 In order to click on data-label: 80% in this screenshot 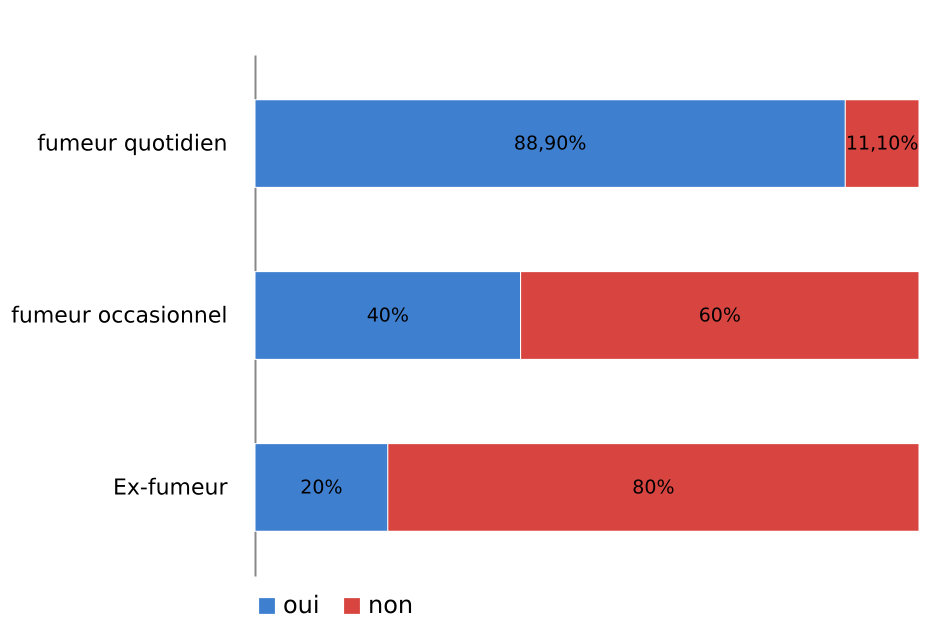, I will do `click(653, 487)`.